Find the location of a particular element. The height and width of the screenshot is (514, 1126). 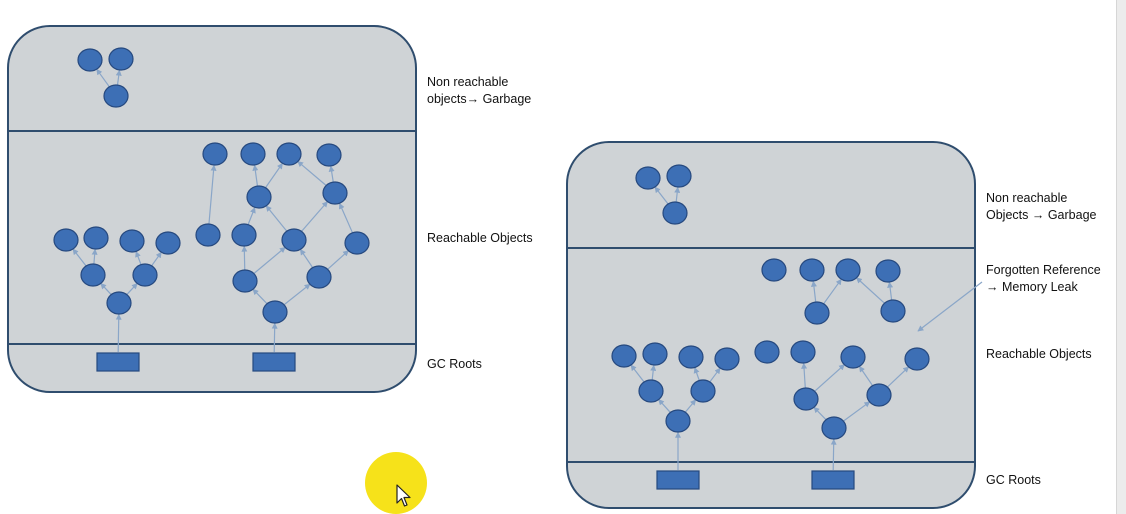

right-non-reachable-label: Non reachable Objects → Garbage is located at coordinates (1041, 206).